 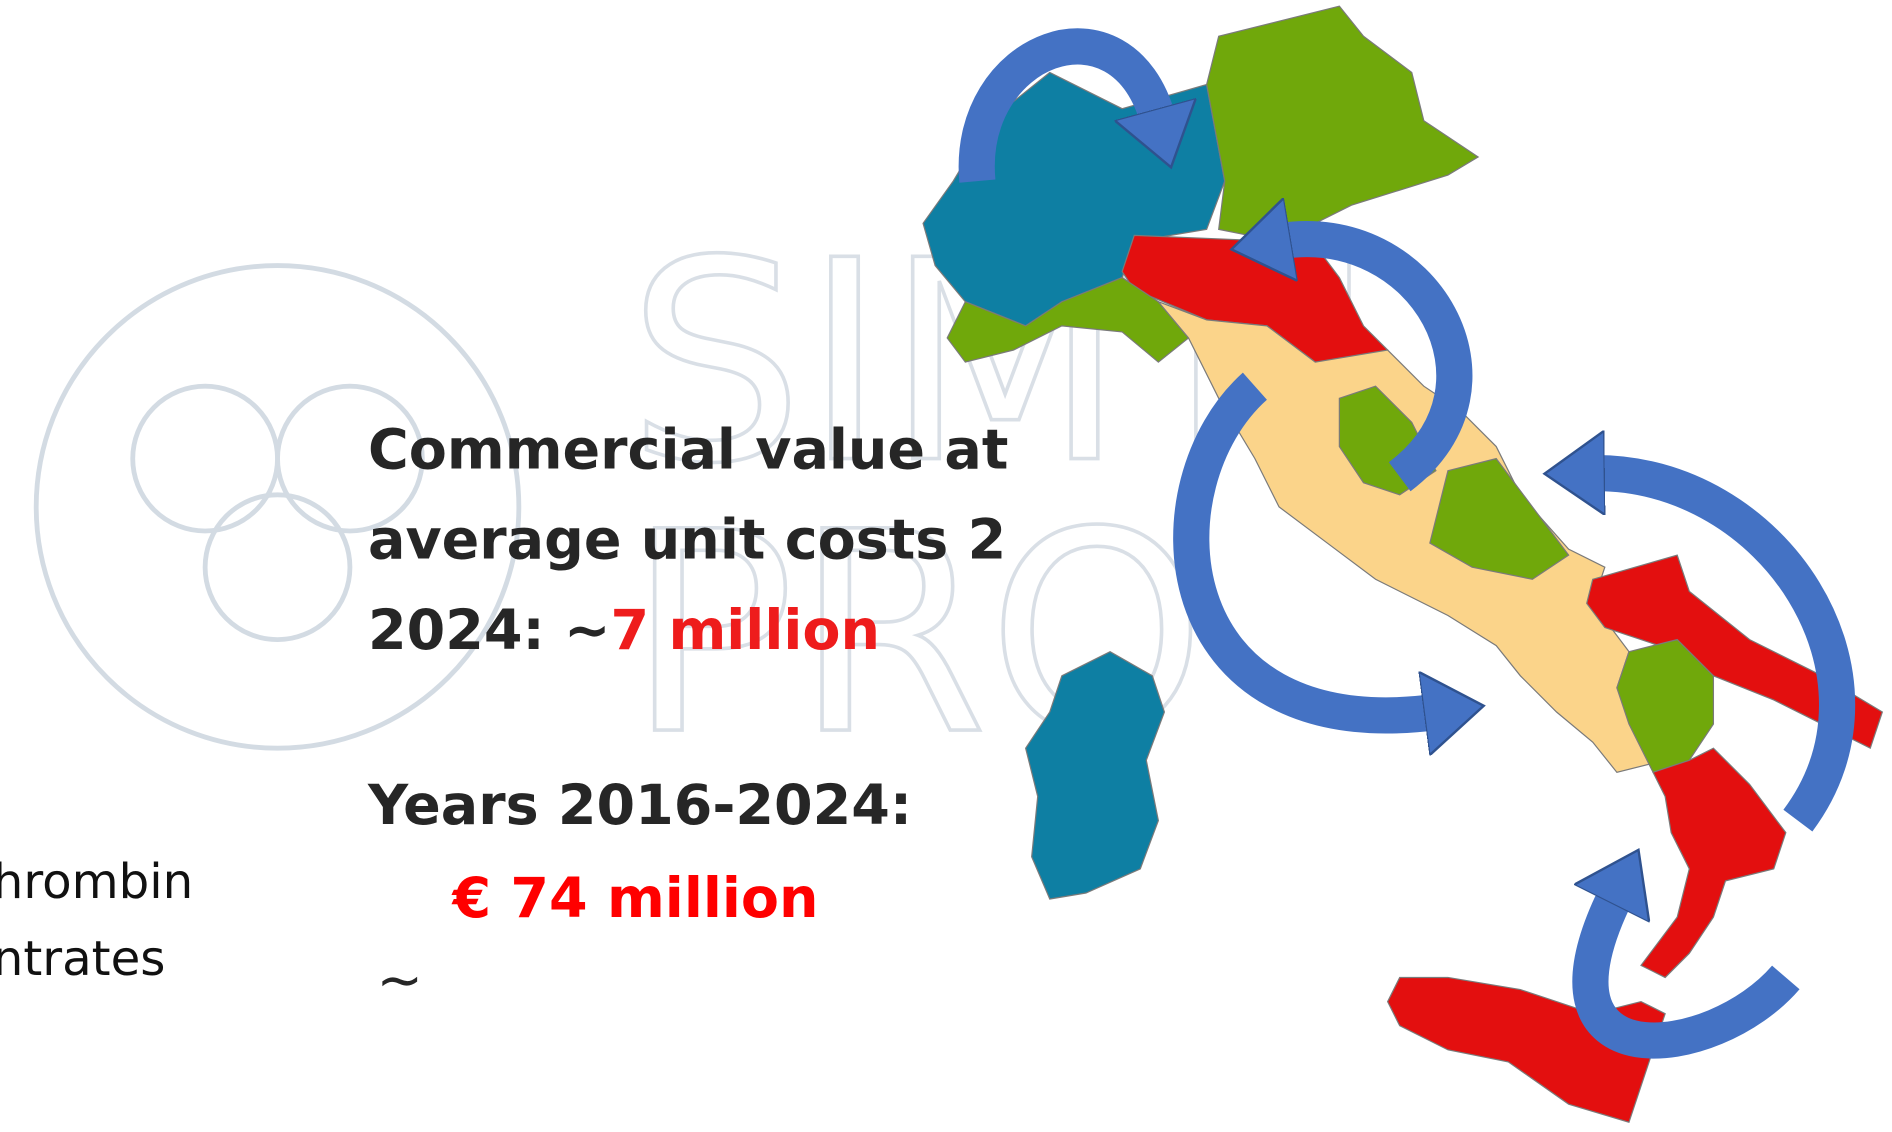 I want to click on highlight-value: 7 million, so click(x=746, y=630).